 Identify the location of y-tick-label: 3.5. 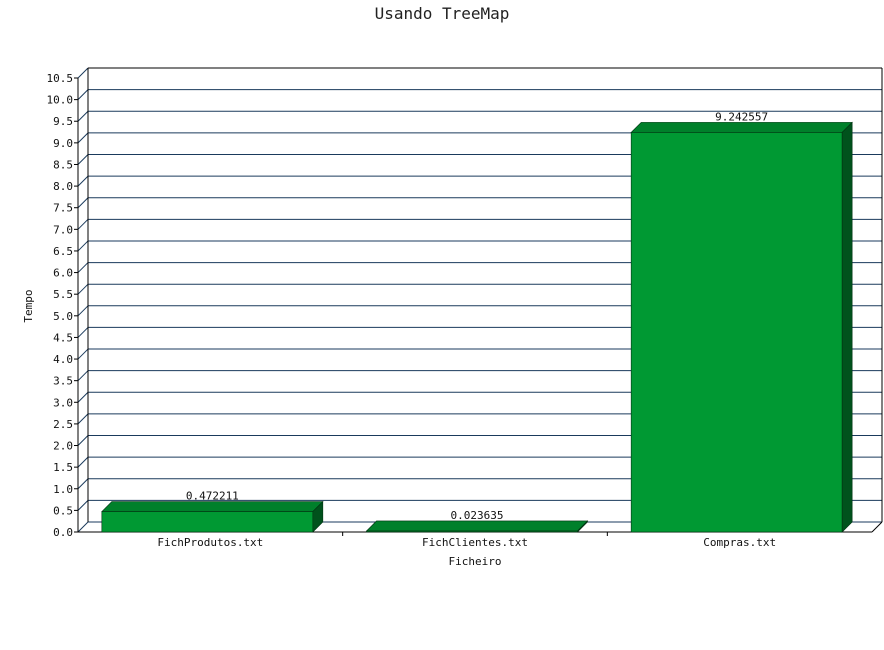
(63, 381).